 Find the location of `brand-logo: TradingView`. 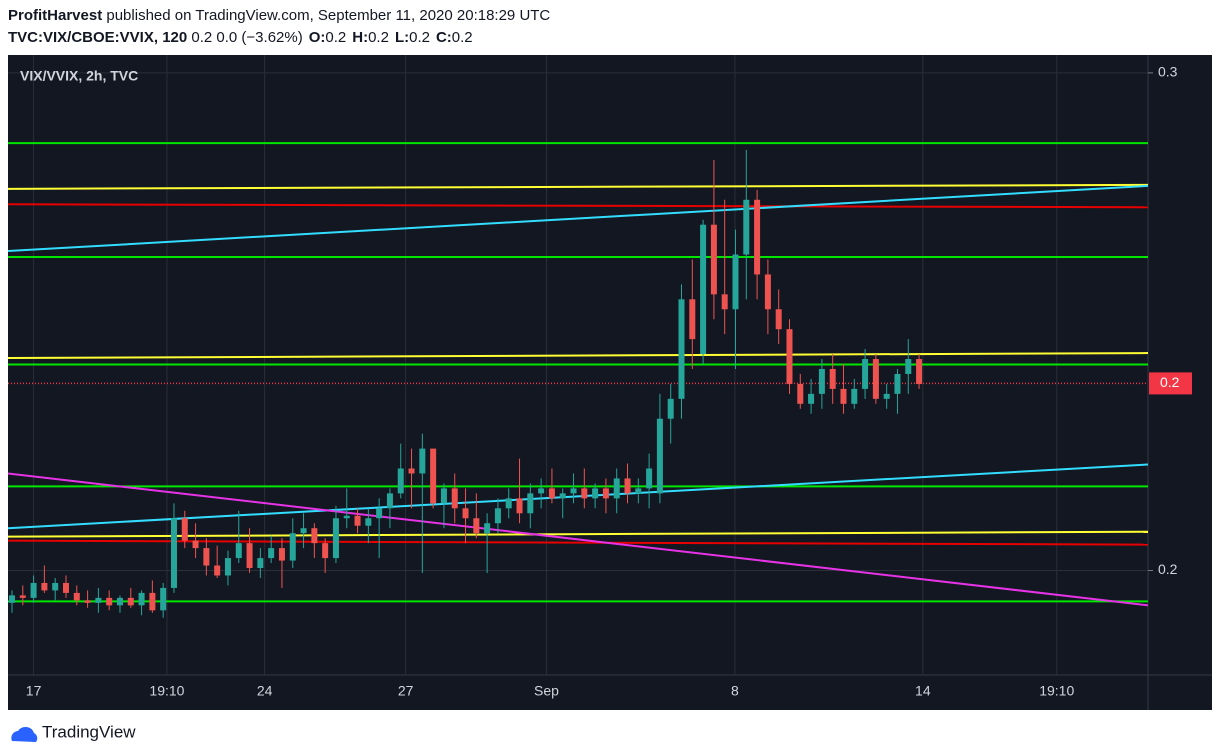

brand-logo: TradingView is located at coordinates (73, 732).